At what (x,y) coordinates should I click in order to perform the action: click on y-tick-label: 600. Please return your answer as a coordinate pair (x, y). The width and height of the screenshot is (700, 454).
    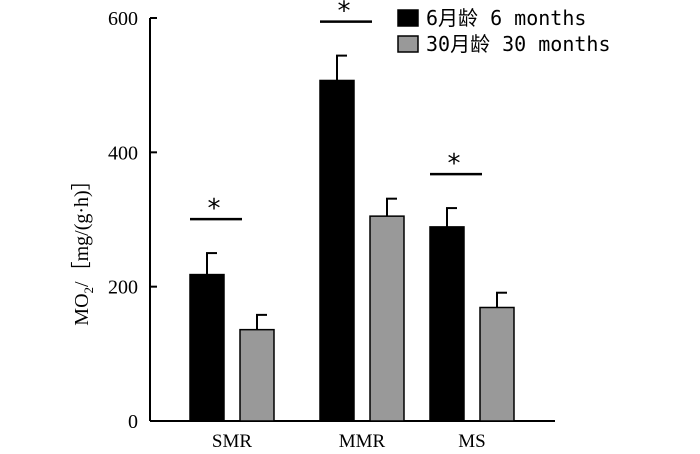
    Looking at the image, I should click on (123, 19).